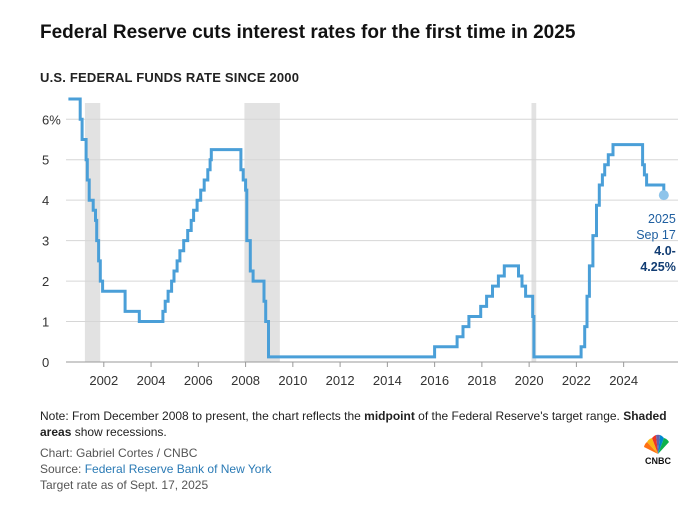  What do you see at coordinates (119, 453) in the screenshot?
I see `chart-credit: Chart: Gabriel Cortes / CNBC` at bounding box center [119, 453].